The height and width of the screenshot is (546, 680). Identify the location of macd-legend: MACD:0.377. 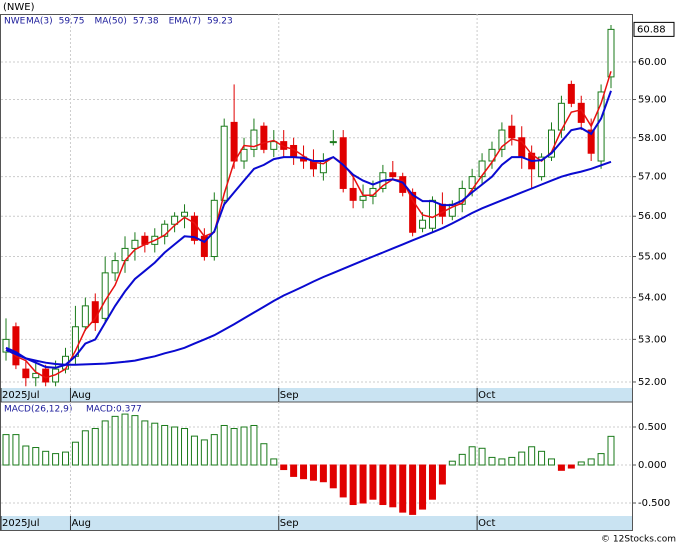
(114, 410).